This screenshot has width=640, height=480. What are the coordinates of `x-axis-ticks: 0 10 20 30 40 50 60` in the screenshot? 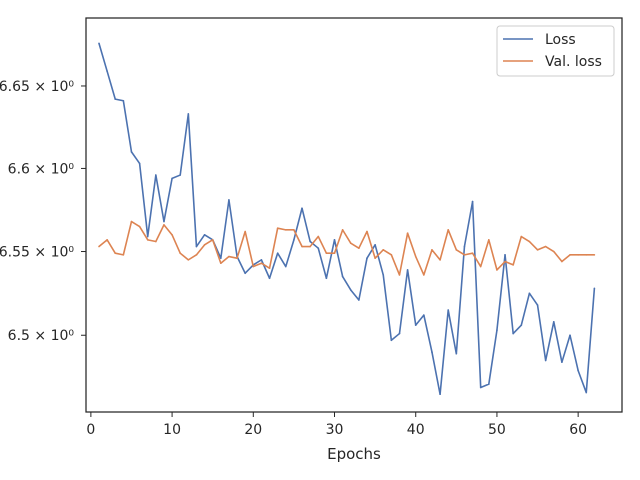 It's located at (336, 425).